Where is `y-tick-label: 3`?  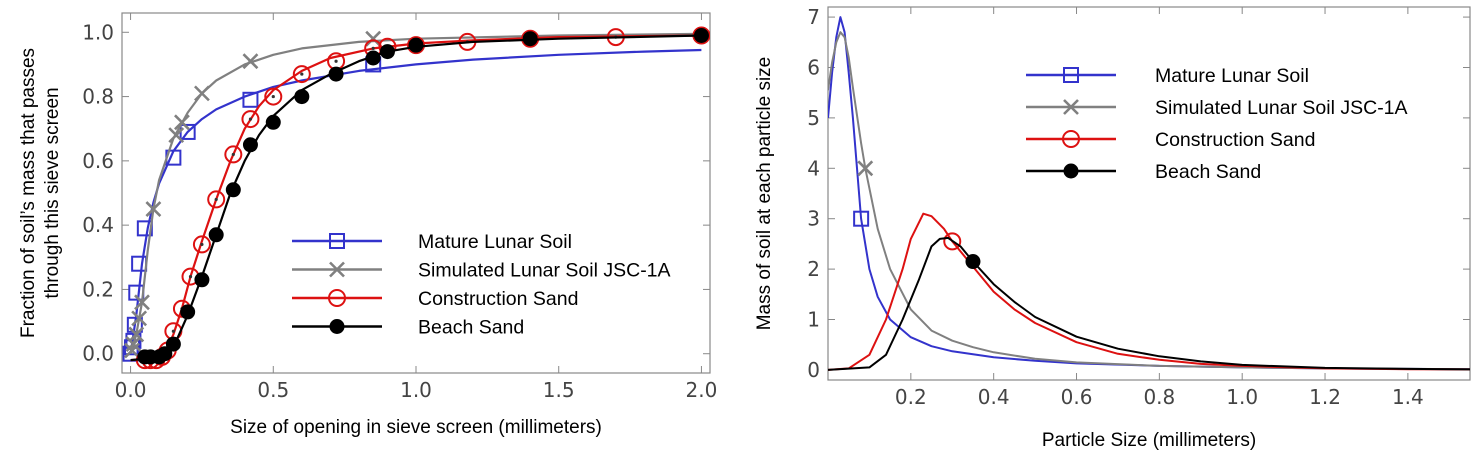 y-tick-label: 3 is located at coordinates (813, 219).